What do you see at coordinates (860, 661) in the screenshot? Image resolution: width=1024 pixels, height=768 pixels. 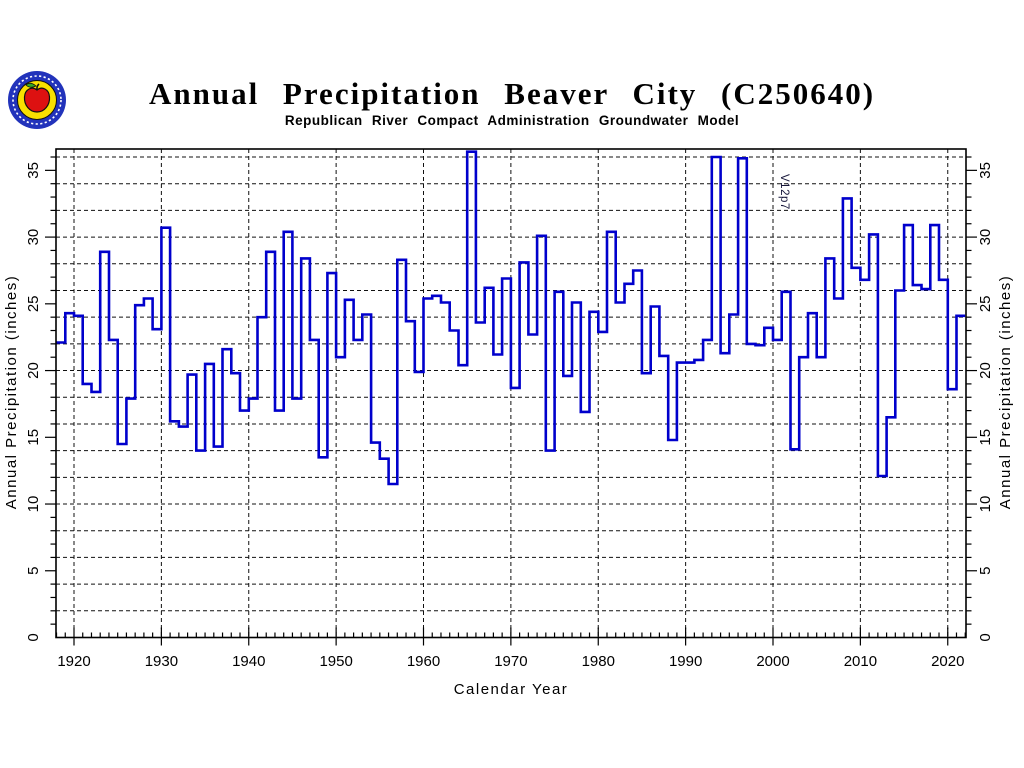 I see `x-tick-label: 2010` at bounding box center [860, 661].